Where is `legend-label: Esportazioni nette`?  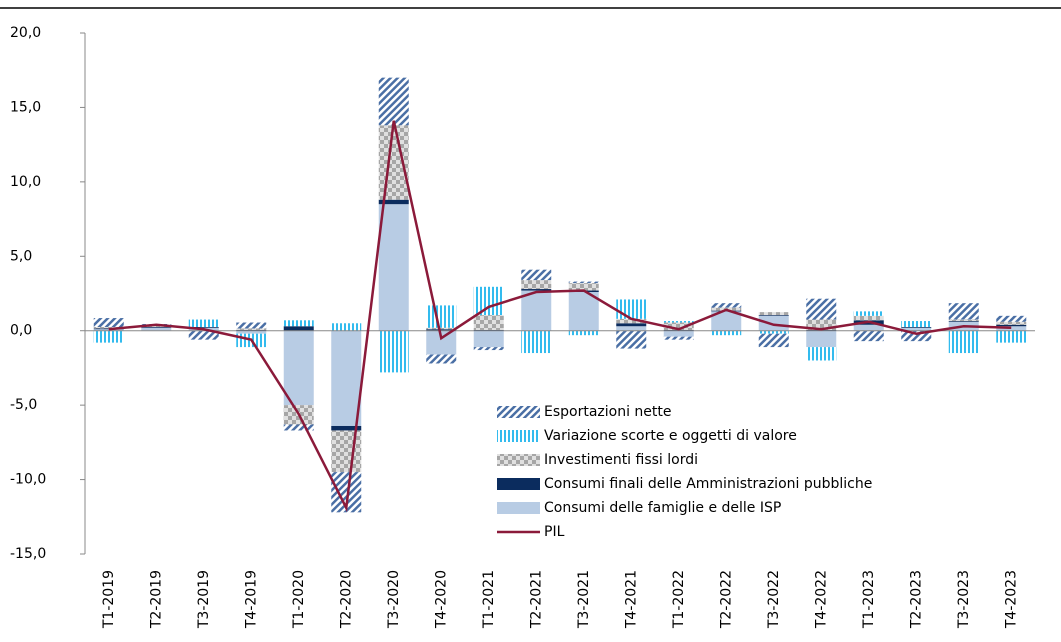 legend-label: Esportazioni nette is located at coordinates (608, 412).